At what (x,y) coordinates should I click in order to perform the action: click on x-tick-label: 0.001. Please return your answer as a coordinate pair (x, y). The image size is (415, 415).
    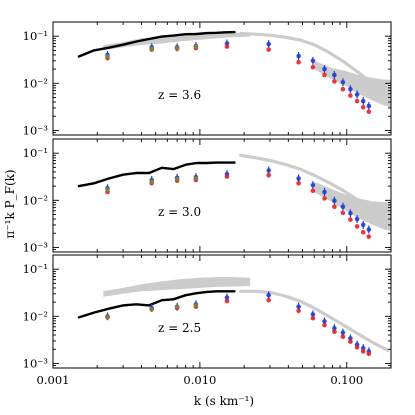
    Looking at the image, I should click on (53, 380).